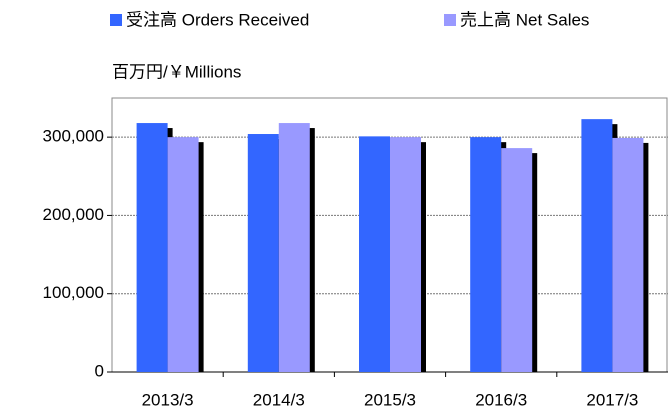  What do you see at coordinates (73, 292) in the screenshot?
I see `y-tick-label: 100,000` at bounding box center [73, 292].